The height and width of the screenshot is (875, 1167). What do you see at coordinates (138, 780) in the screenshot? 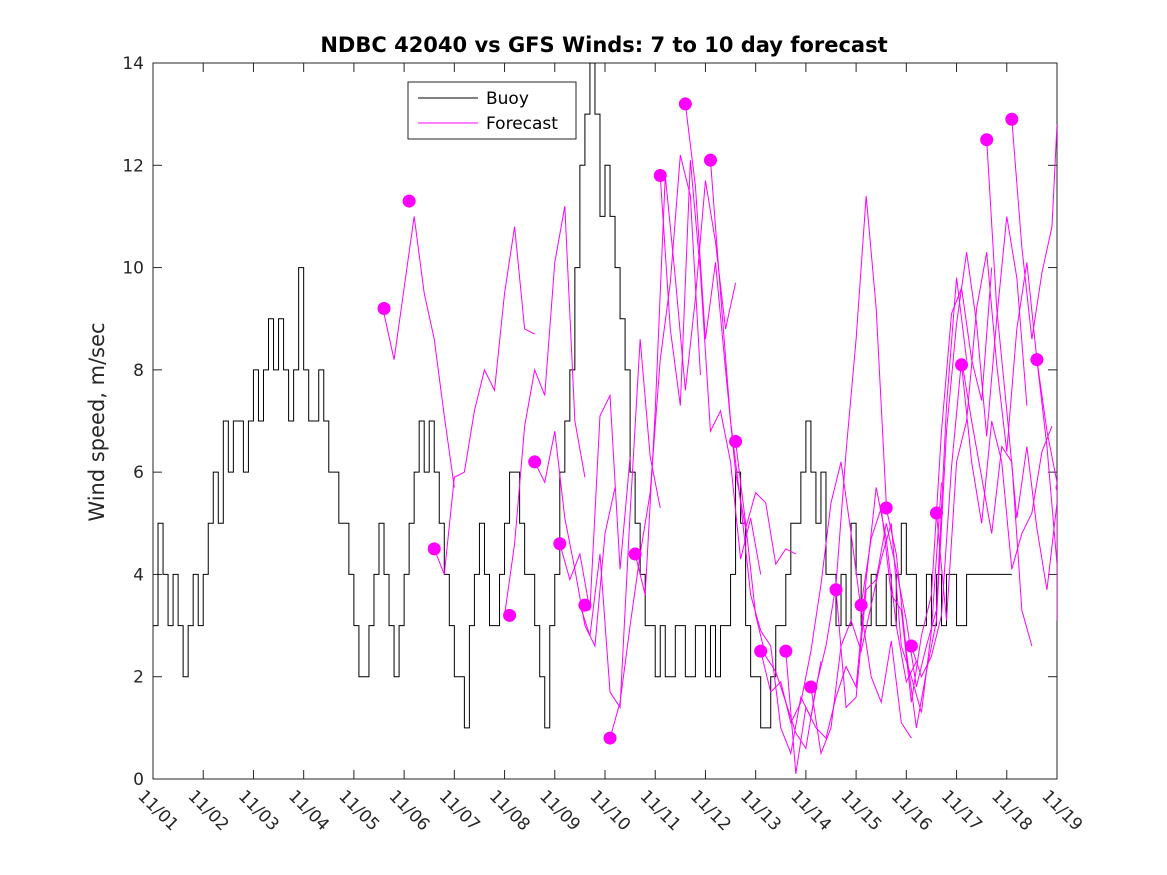
I see `y-tick-label: 0` at bounding box center [138, 780].